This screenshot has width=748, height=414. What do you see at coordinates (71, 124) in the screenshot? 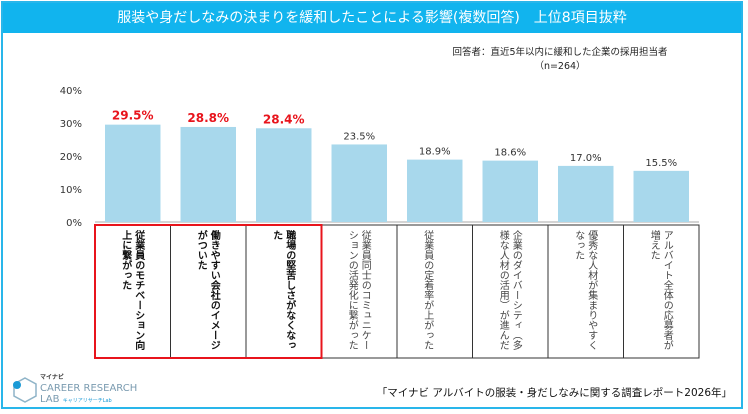
I see `y-tick-label: 30%` at bounding box center [71, 124].